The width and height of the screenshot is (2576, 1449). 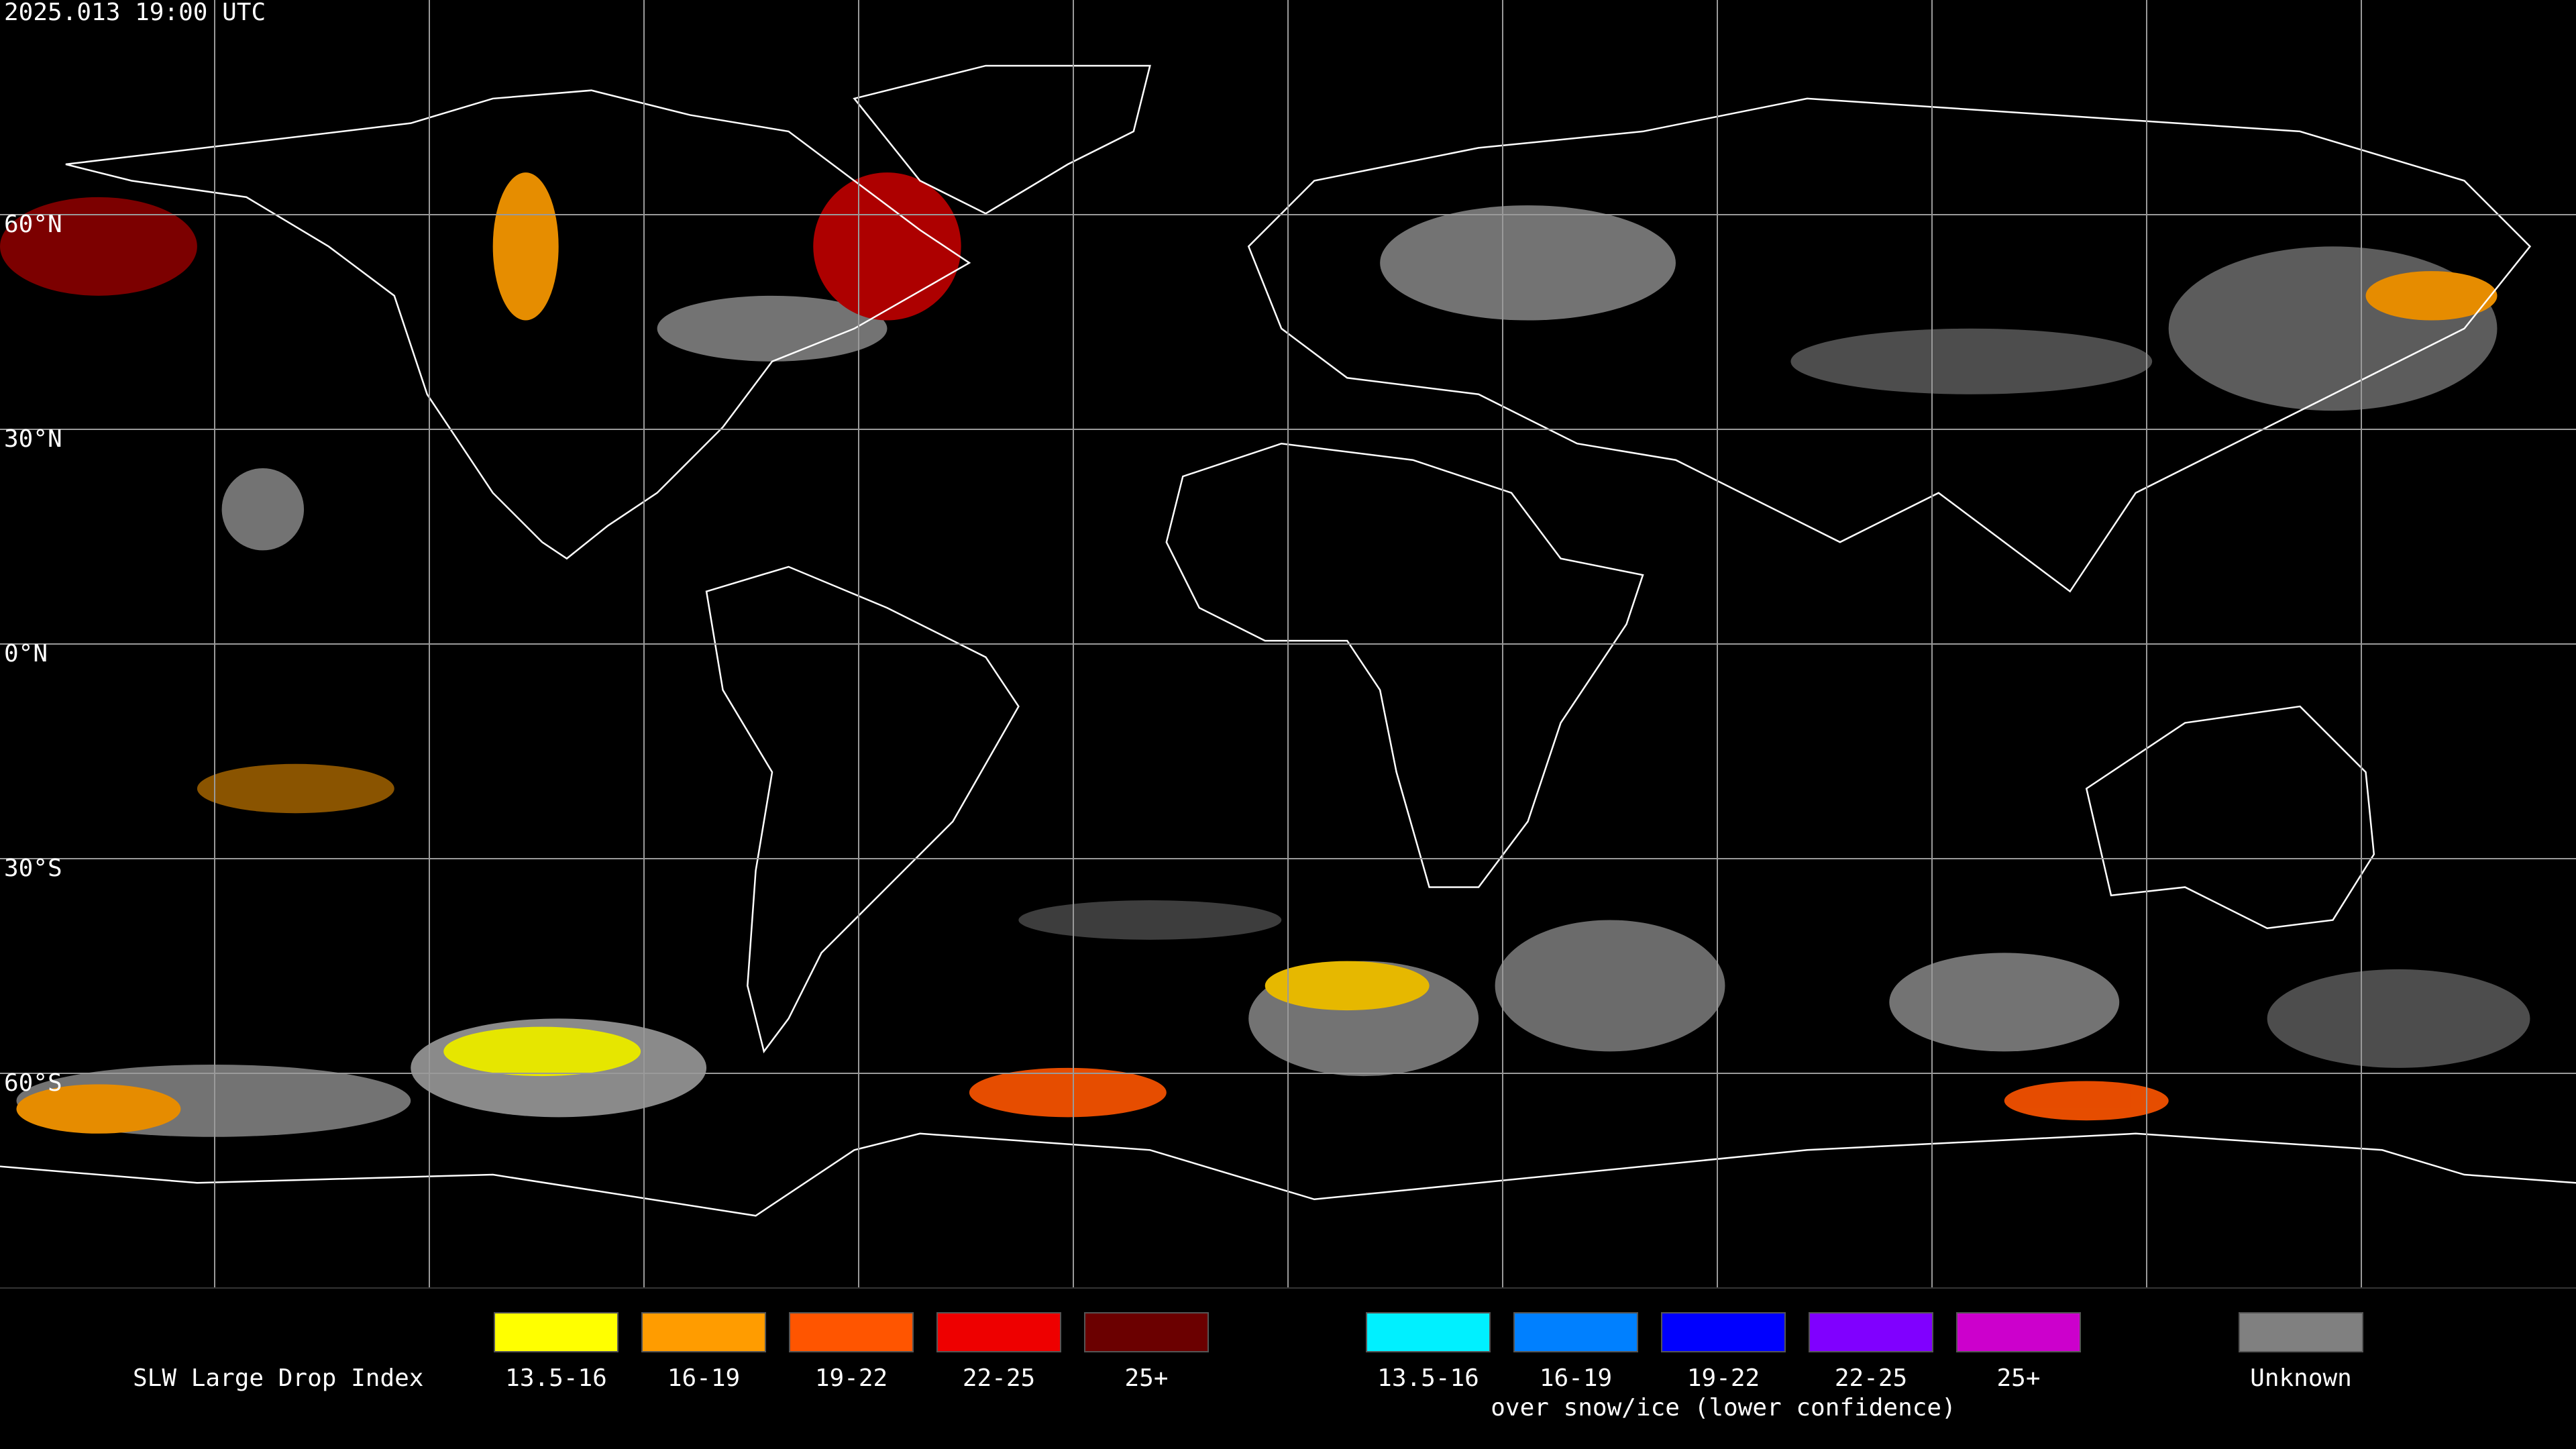 What do you see at coordinates (33, 224) in the screenshot?
I see `latitude-label: 60°N` at bounding box center [33, 224].